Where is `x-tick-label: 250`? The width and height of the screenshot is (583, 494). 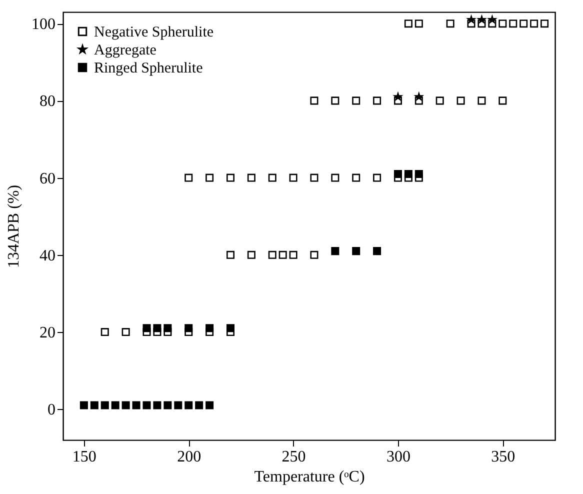 x-tick-label: 250 is located at coordinates (294, 457).